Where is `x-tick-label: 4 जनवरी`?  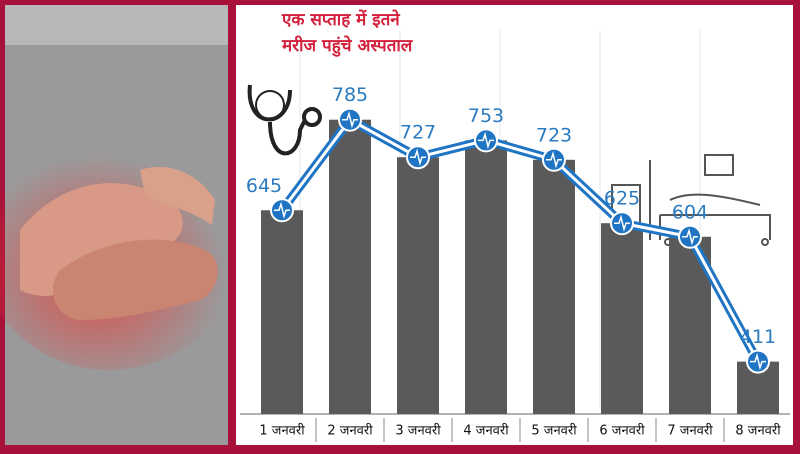 x-tick-label: 4 जनवरी is located at coordinates (486, 431).